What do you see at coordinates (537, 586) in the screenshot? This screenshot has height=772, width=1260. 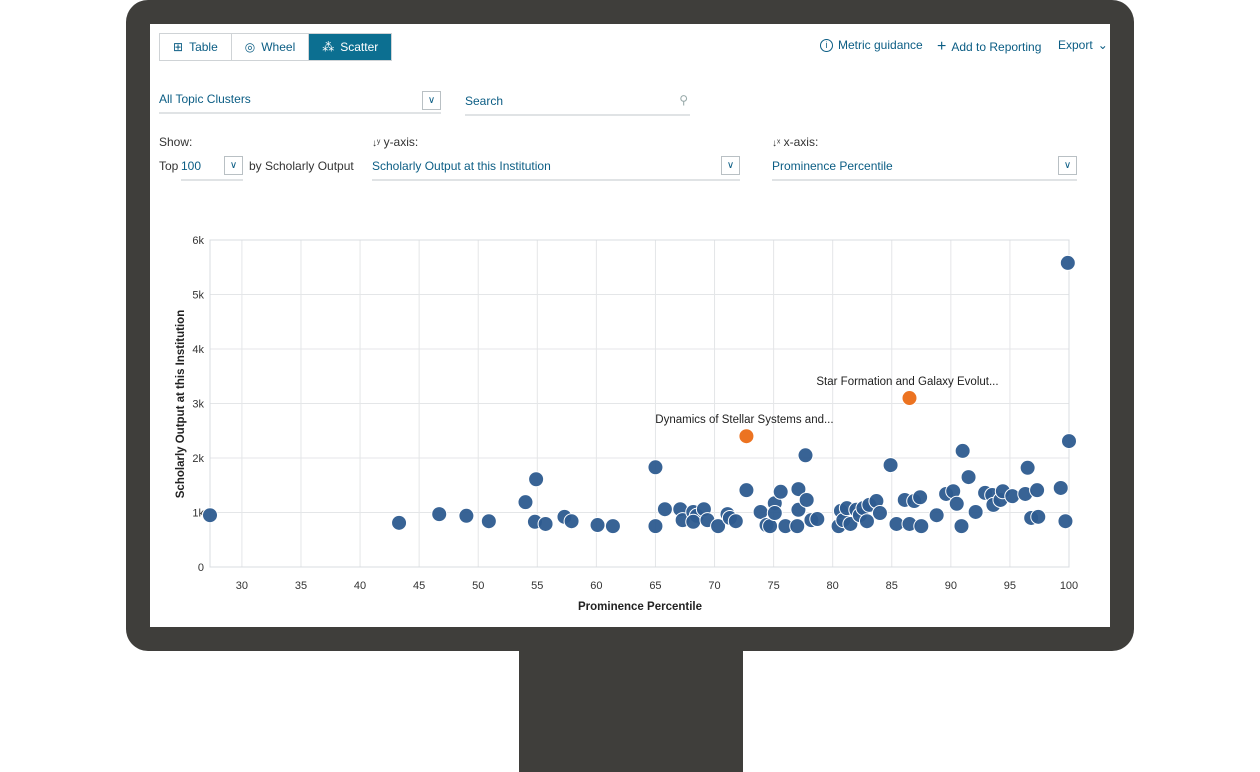 I see `x-tick-label: 55` at bounding box center [537, 586].